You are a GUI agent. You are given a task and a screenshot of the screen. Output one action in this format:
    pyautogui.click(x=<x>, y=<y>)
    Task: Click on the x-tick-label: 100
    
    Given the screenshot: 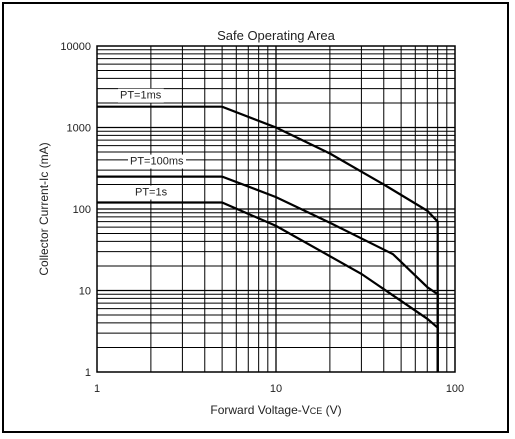 What is the action you would take?
    pyautogui.click(x=455, y=389)
    